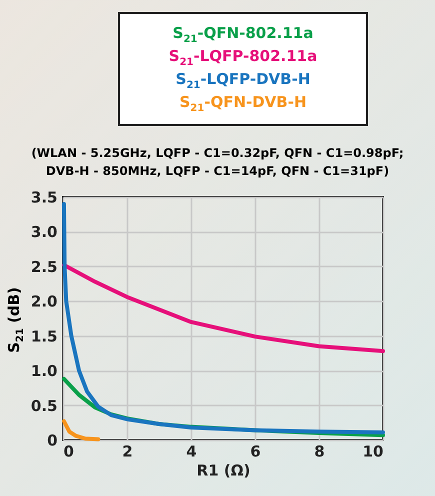 The height and width of the screenshot is (496, 435). I want to click on x-axis-title: R1 (Ω), so click(223, 471).